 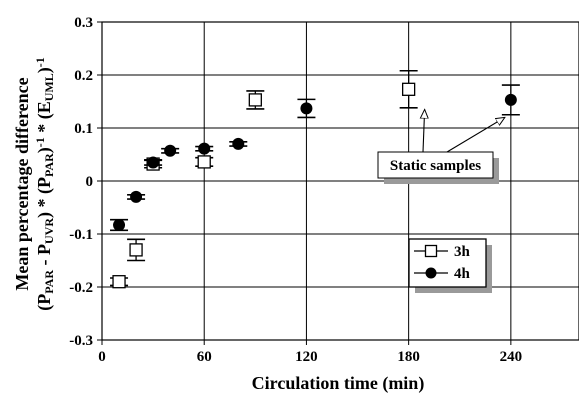 I want to click on x-tick-label: 180, so click(x=408, y=357).